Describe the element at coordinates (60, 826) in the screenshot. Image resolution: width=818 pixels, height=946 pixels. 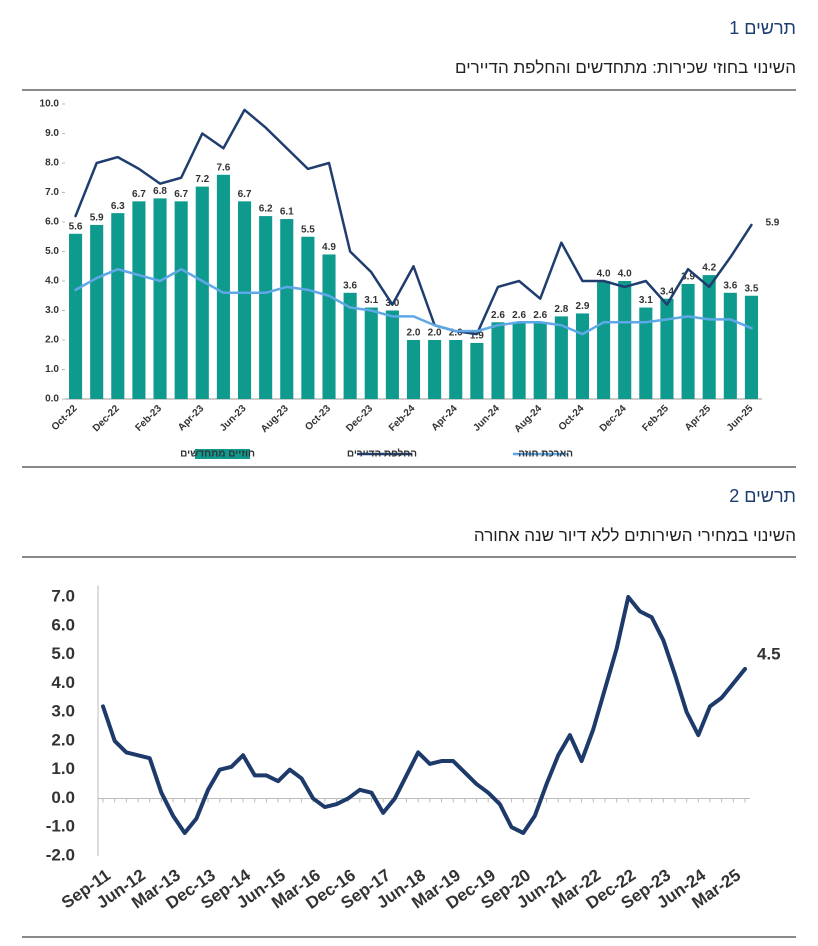
I see `y-tick-label: -1.0` at that location.